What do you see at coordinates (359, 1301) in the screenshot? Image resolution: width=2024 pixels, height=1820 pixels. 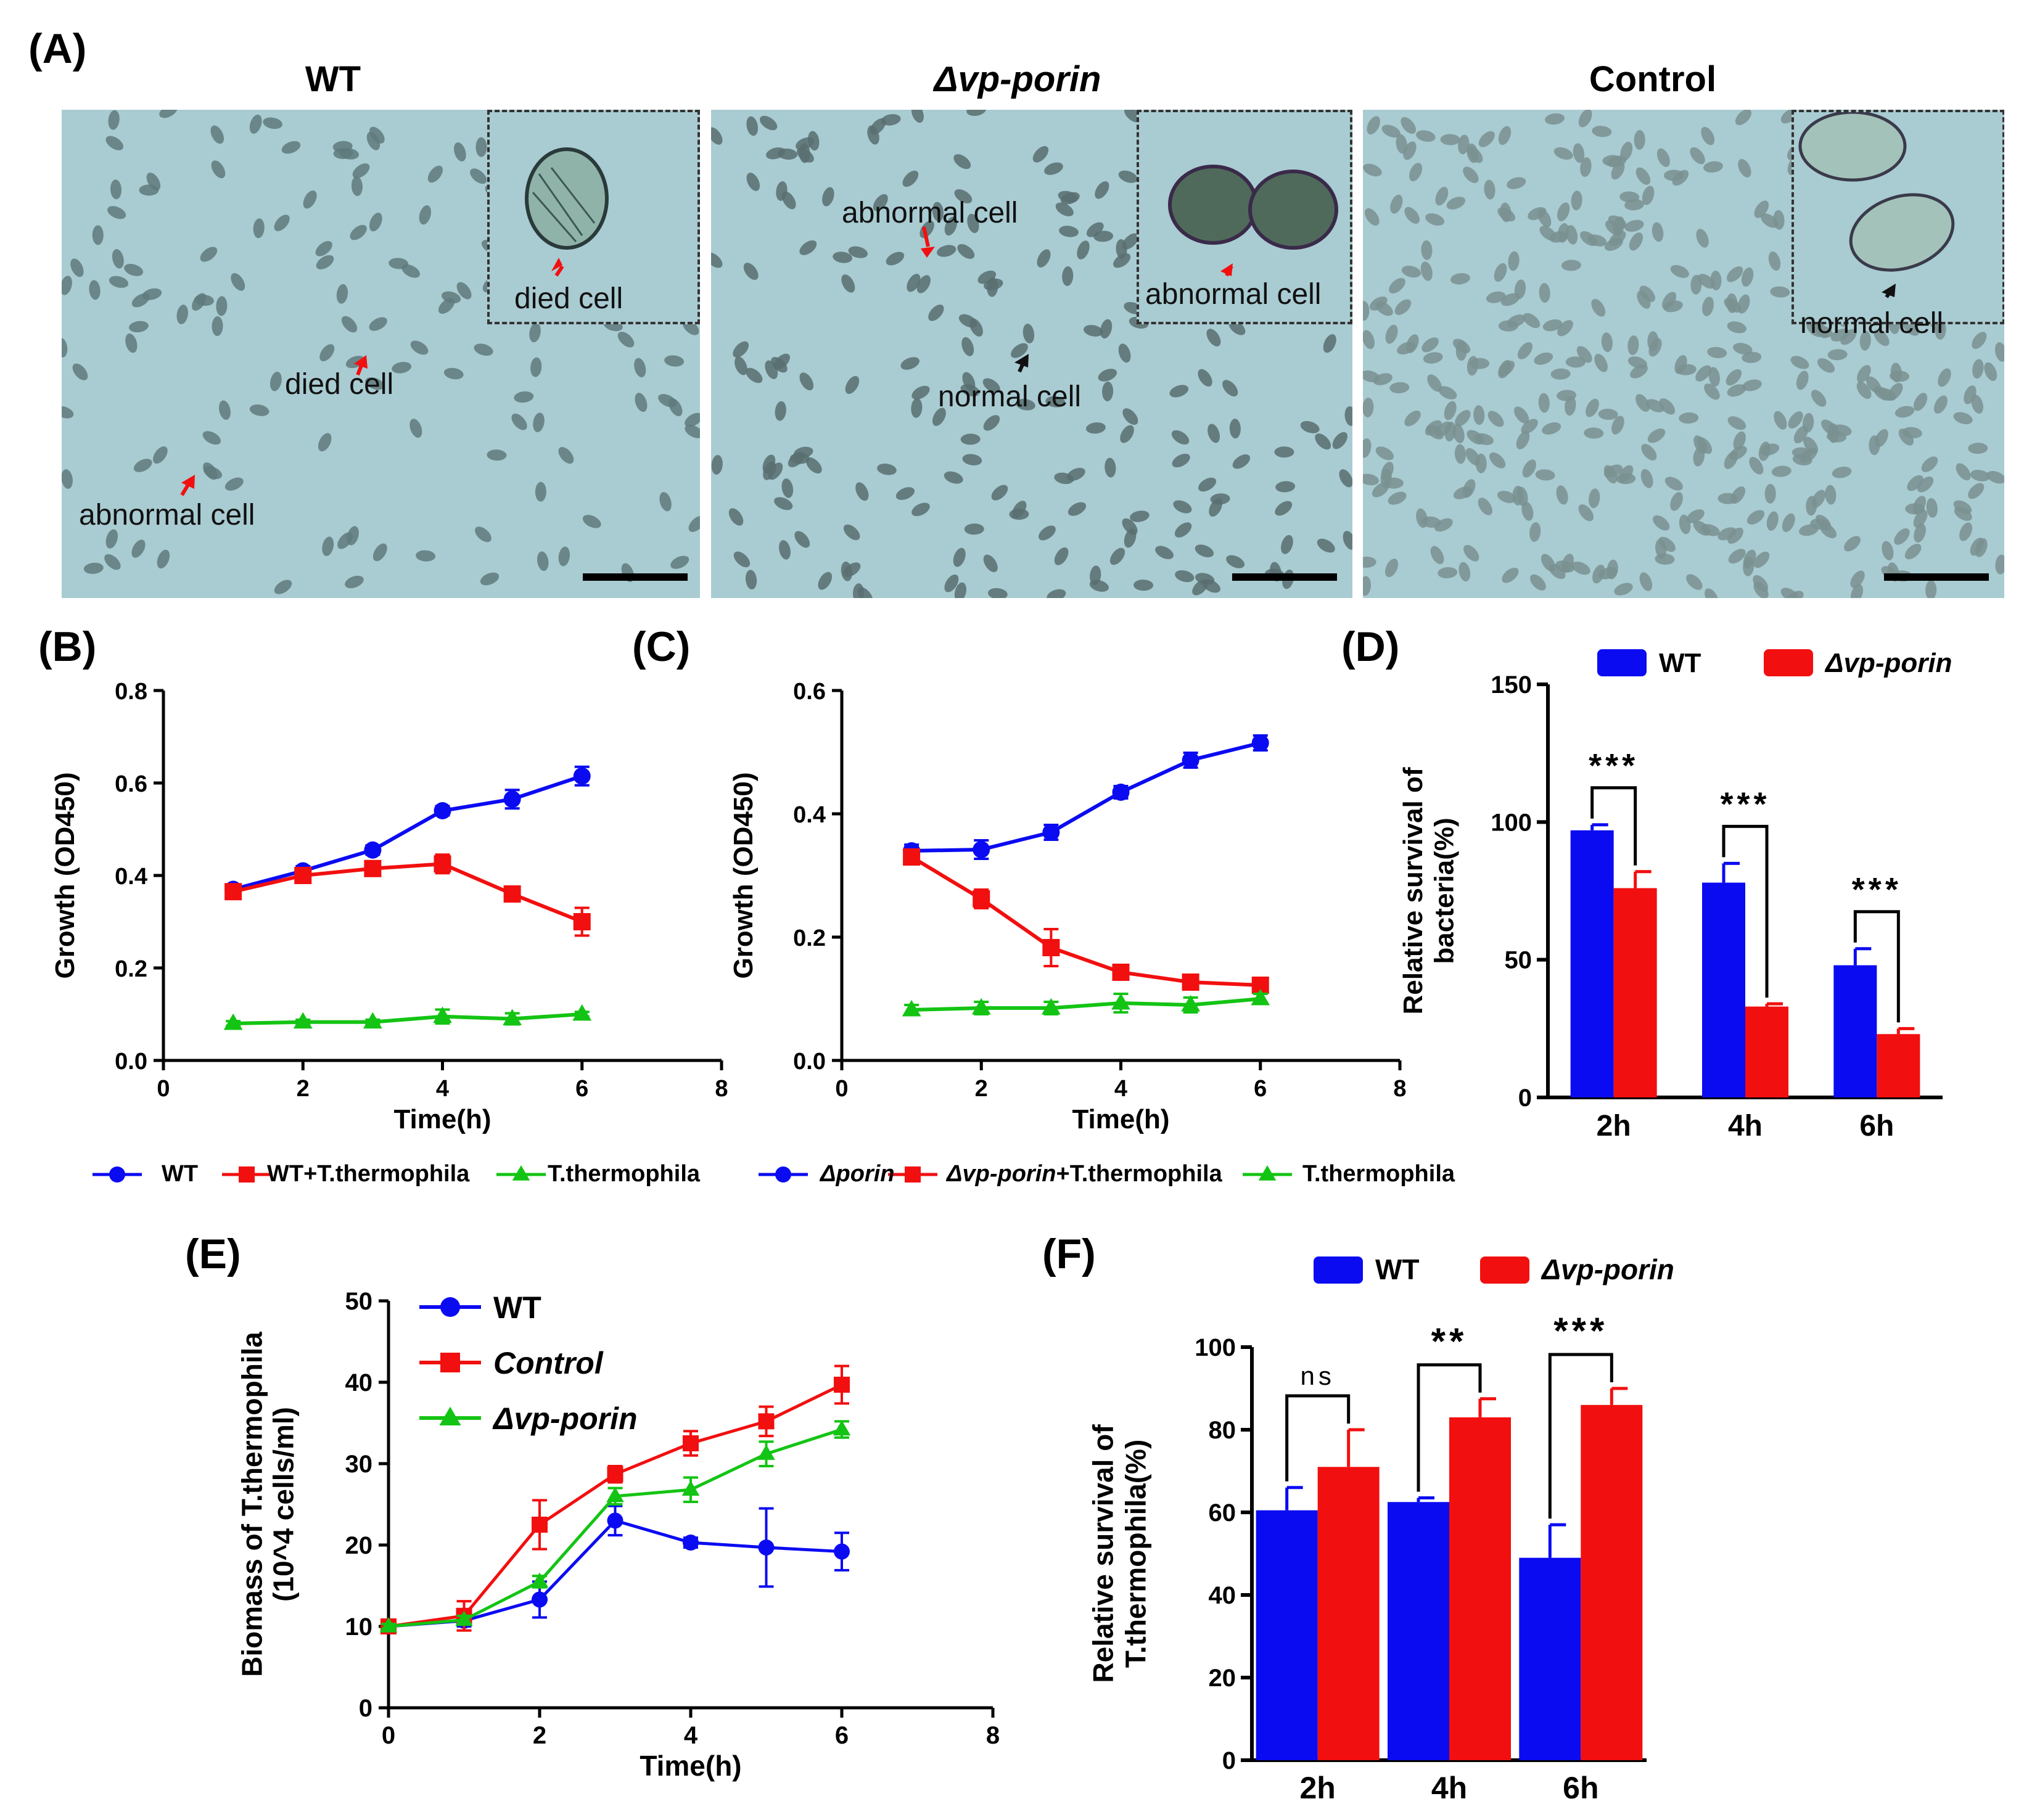 I see `y-tick-label: 50` at bounding box center [359, 1301].